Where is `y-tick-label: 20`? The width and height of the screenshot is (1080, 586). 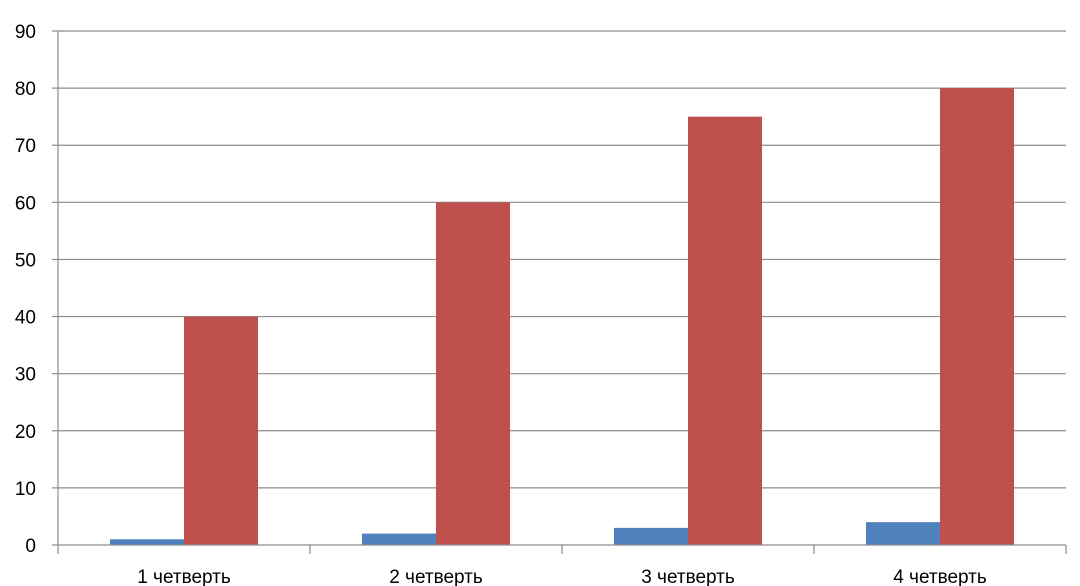 y-tick-label: 20 is located at coordinates (25, 432).